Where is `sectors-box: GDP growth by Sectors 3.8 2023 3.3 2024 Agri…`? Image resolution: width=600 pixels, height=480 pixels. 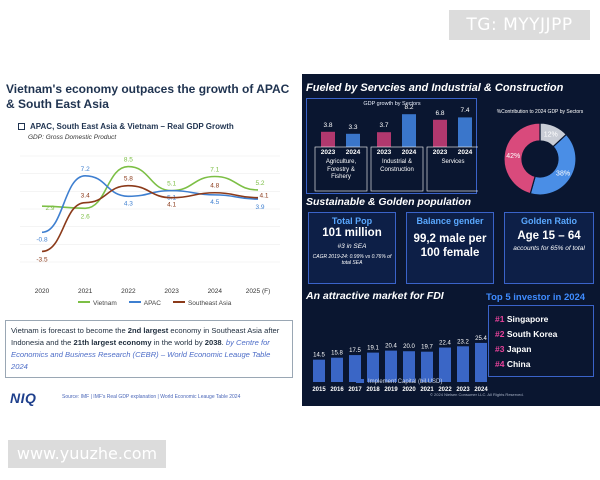 sectors-box: GDP growth by Sectors 3.8 2023 3.3 2024 Agri… is located at coordinates (392, 146).